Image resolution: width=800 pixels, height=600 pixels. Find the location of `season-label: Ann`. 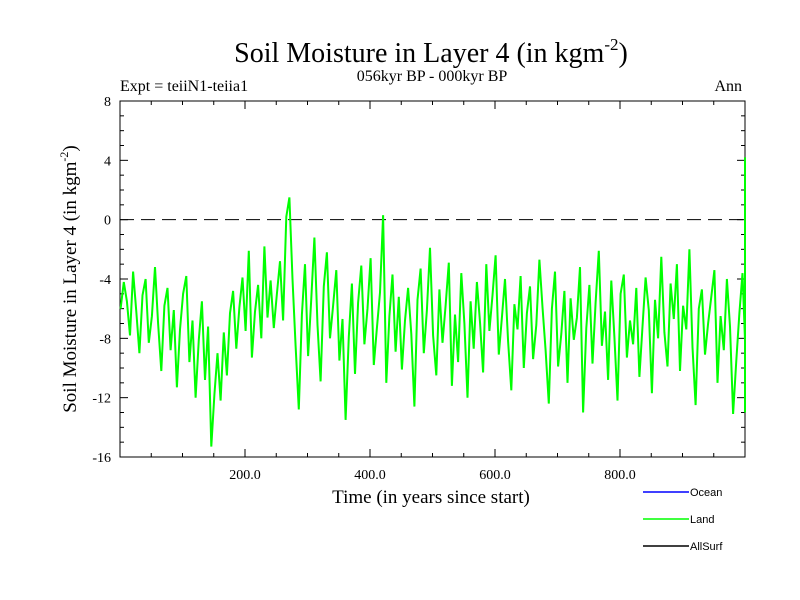

season-label: Ann is located at coordinates (728, 86).